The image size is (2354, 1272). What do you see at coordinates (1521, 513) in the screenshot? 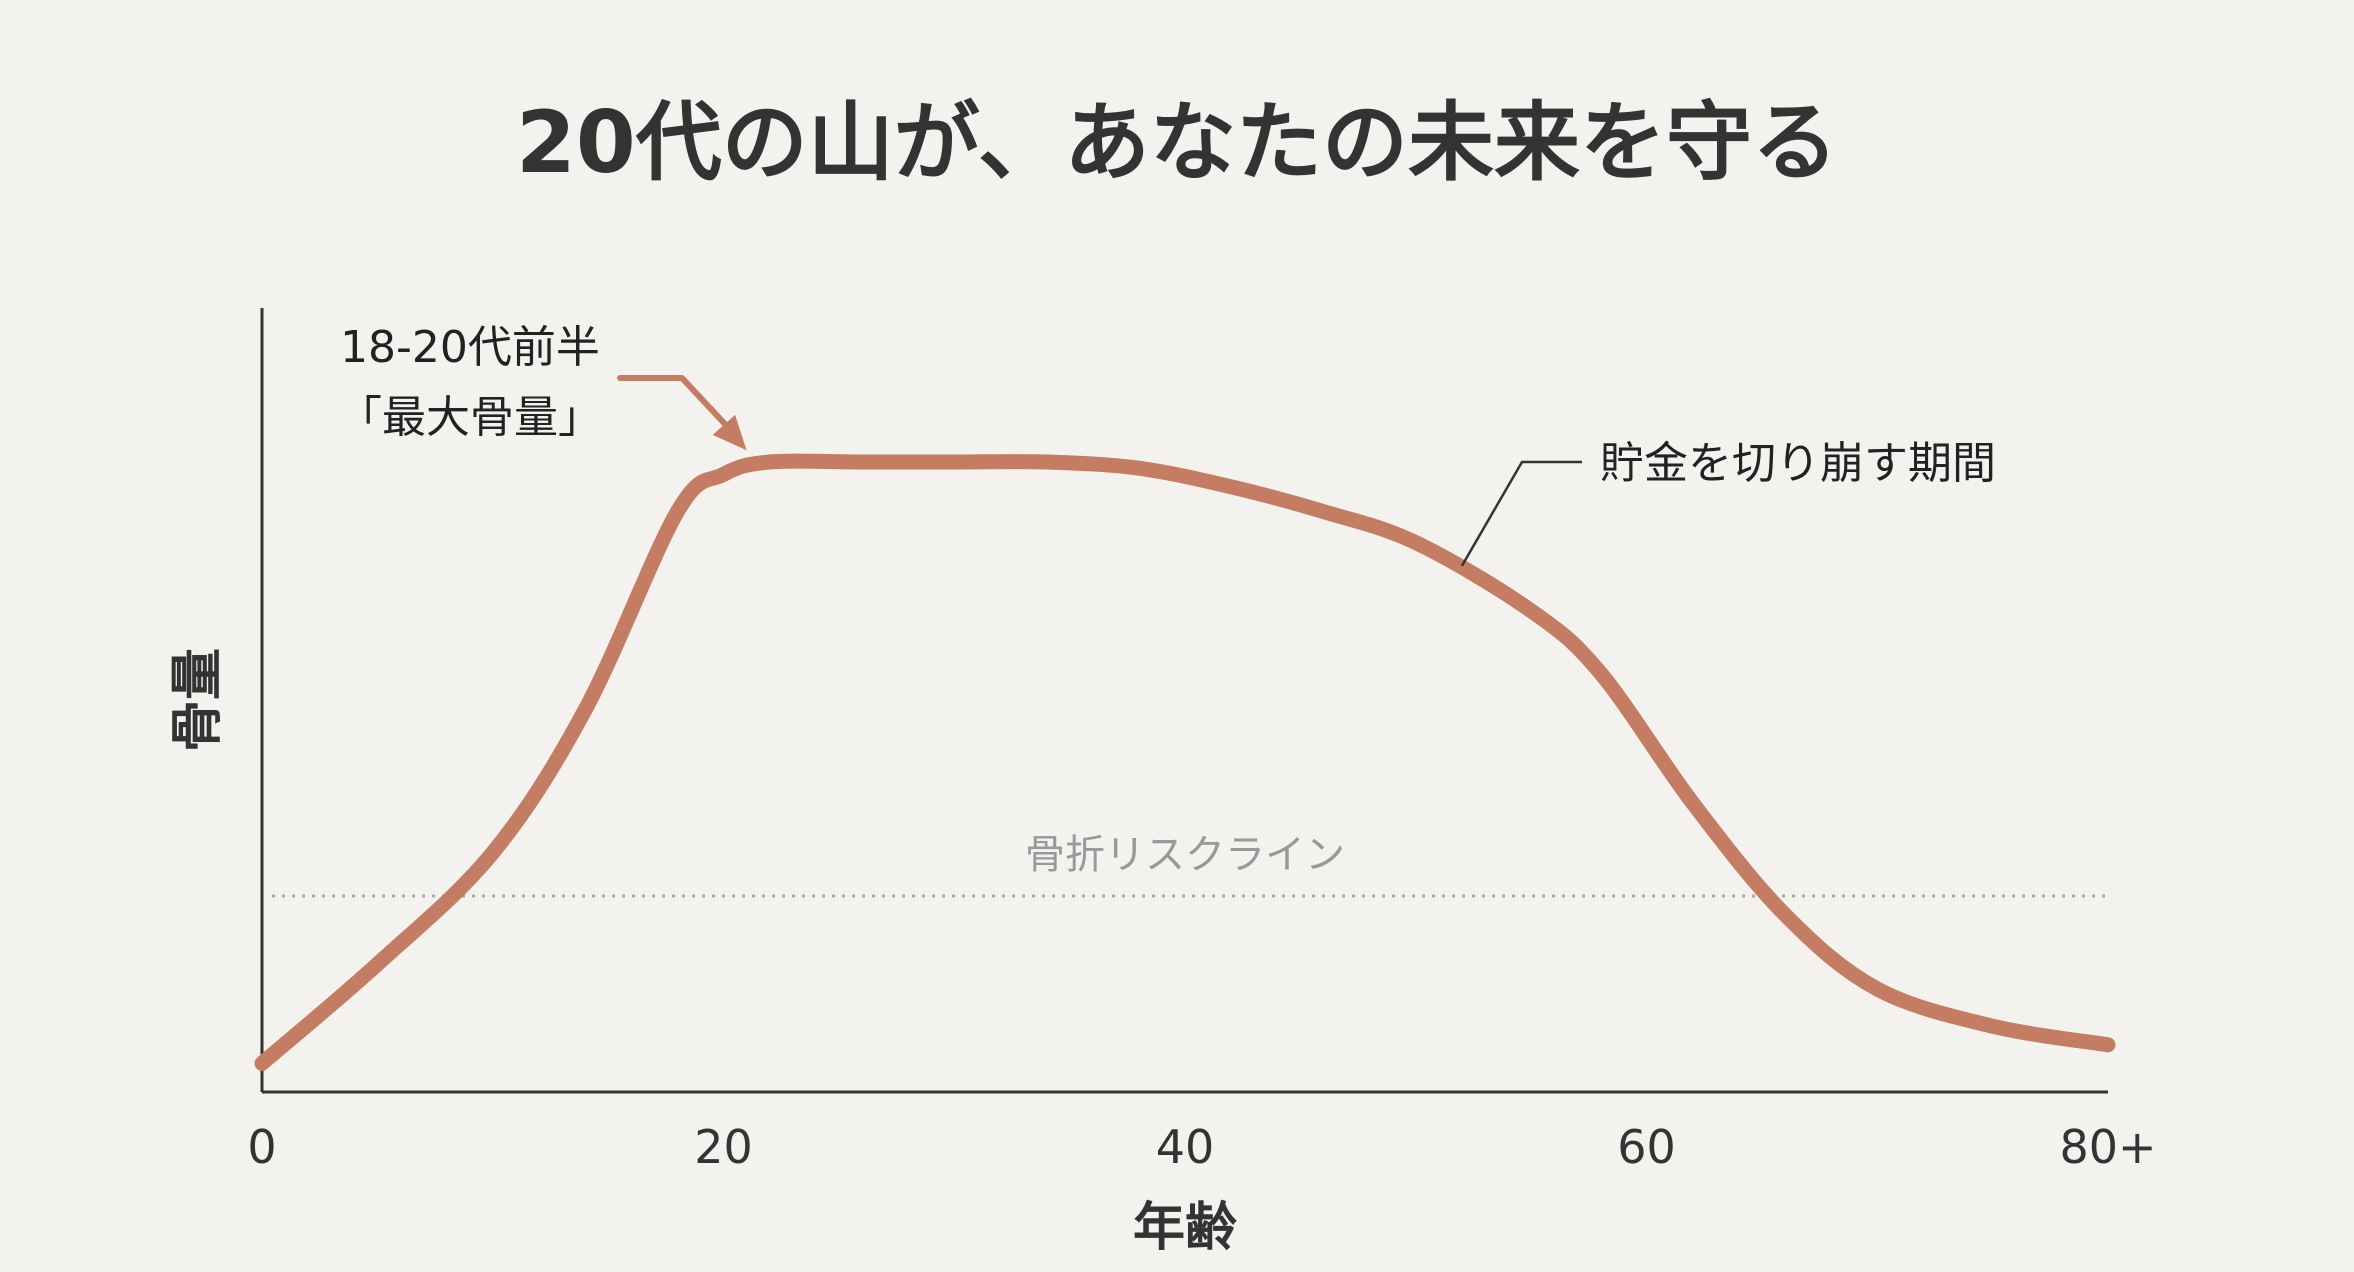
I see `decline-pointer-line` at bounding box center [1521, 513].